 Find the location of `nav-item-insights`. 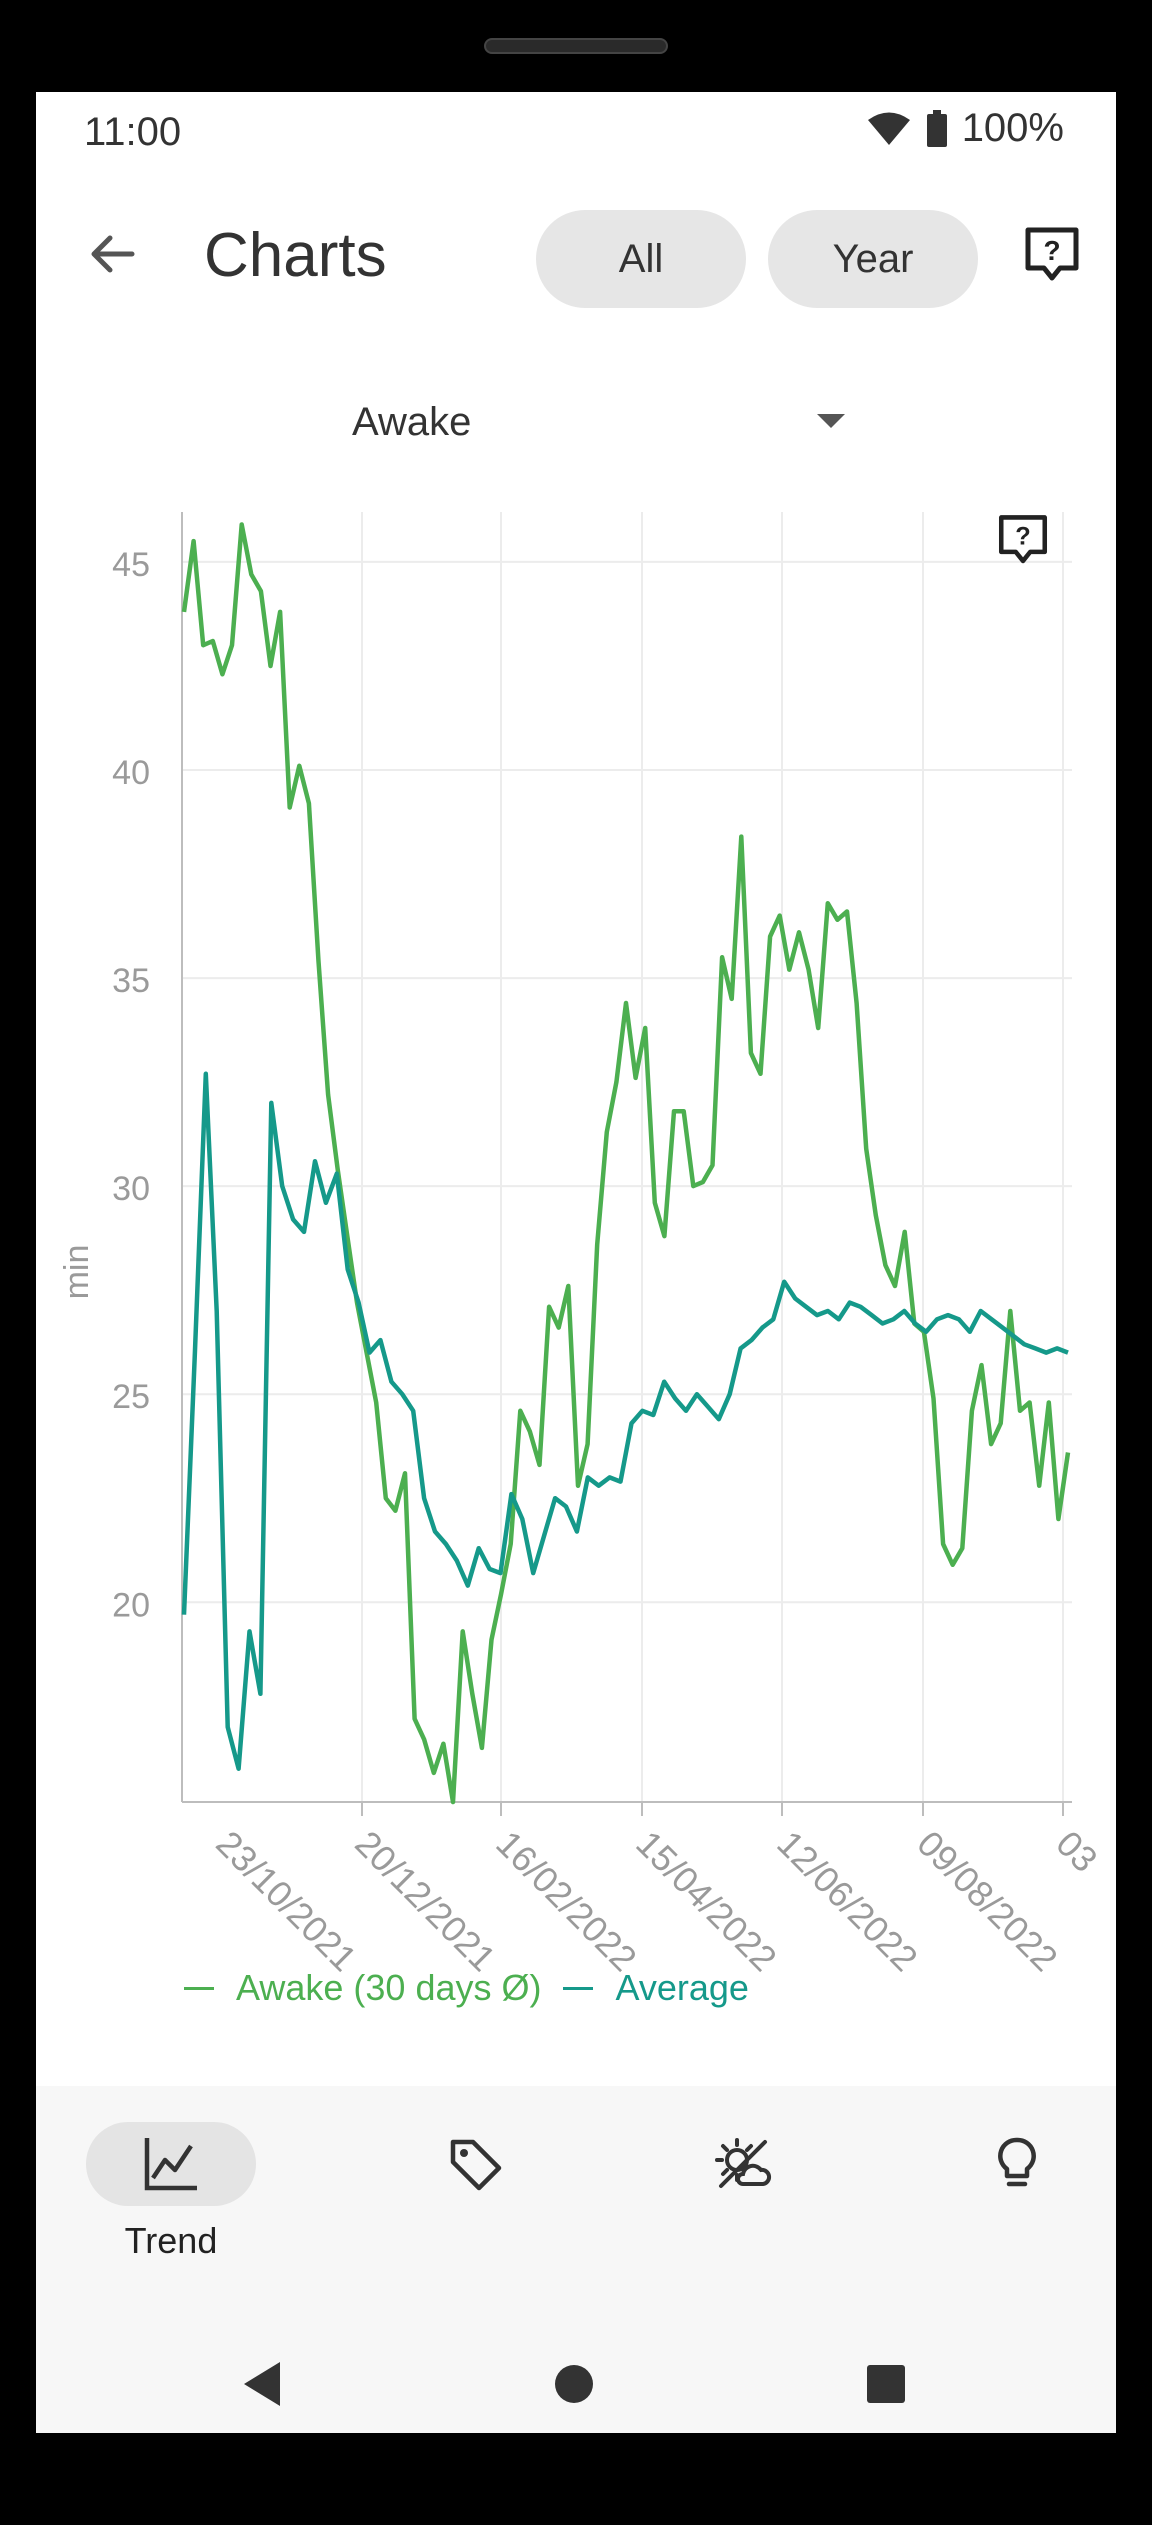

nav-item-insights is located at coordinates (1017, 2197).